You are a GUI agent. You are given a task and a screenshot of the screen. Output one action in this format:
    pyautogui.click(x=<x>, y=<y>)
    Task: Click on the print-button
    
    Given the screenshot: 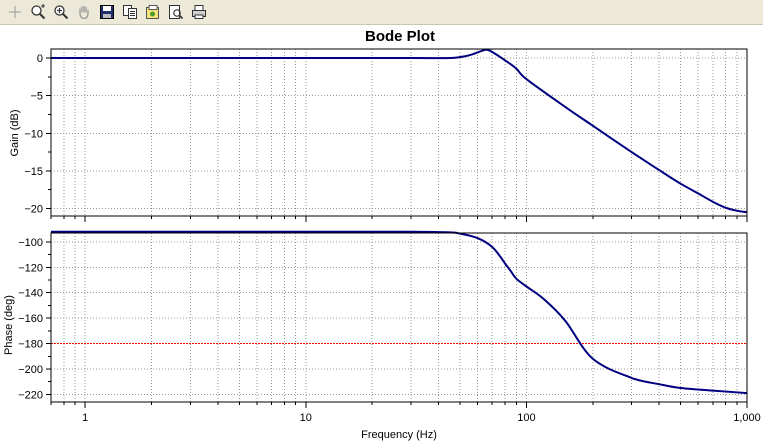 What is the action you would take?
    pyautogui.click(x=199, y=12)
    